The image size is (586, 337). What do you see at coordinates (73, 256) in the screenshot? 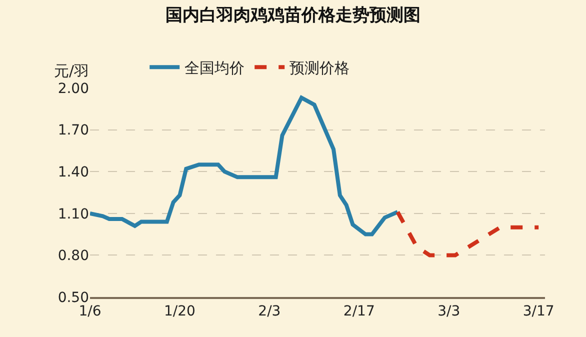
I see `y-tick-label: 0.80` at bounding box center [73, 256].